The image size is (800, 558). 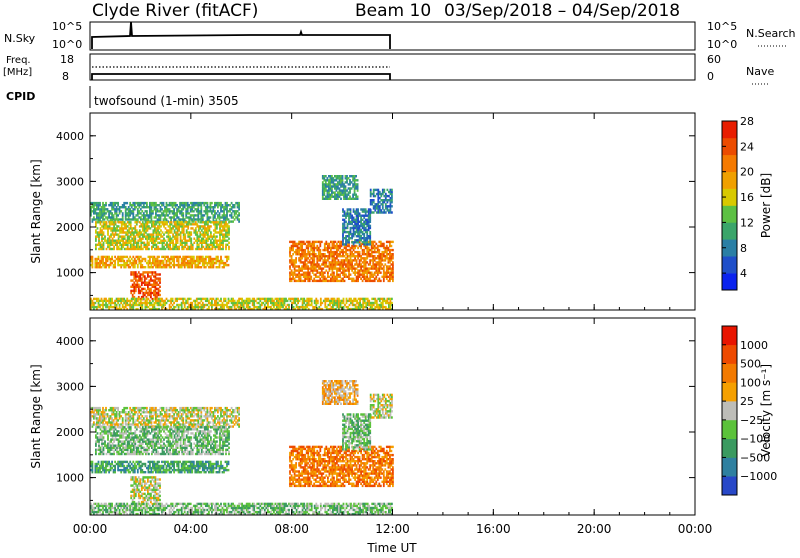 I want to click on y-tick-label: 2000, so click(x=70, y=227).